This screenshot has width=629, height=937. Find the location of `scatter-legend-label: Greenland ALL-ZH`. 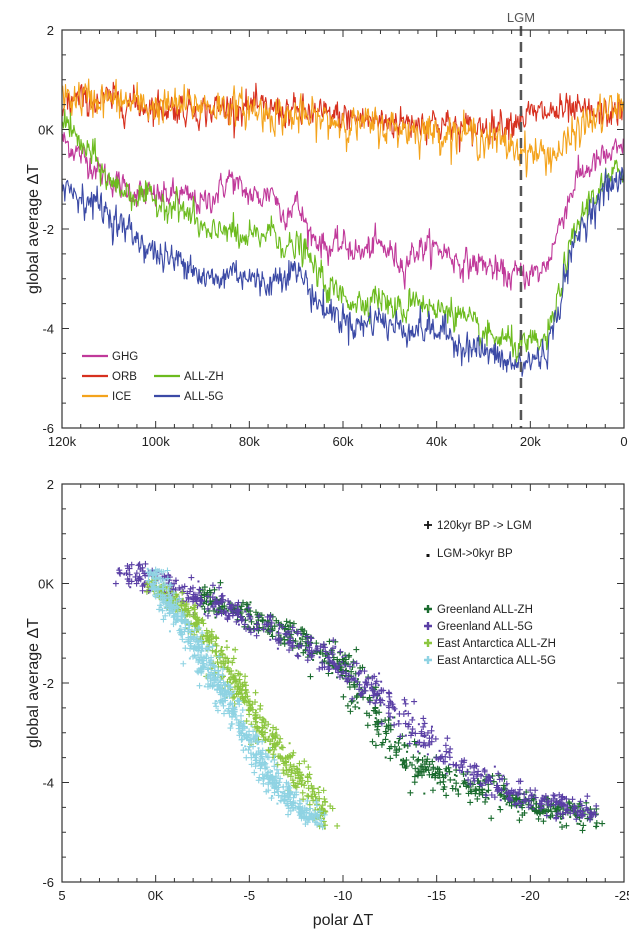

scatter-legend-label: Greenland ALL-ZH is located at coordinates (485, 610).